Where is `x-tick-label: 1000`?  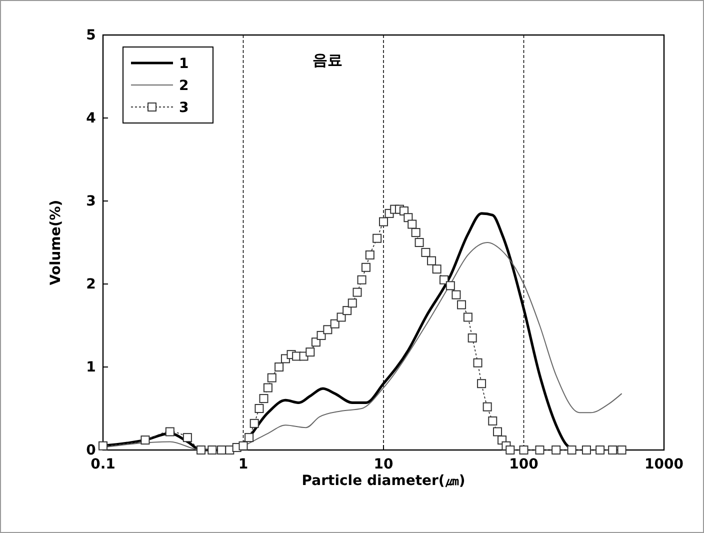
x-tick-label: 1000 is located at coordinates (664, 464).